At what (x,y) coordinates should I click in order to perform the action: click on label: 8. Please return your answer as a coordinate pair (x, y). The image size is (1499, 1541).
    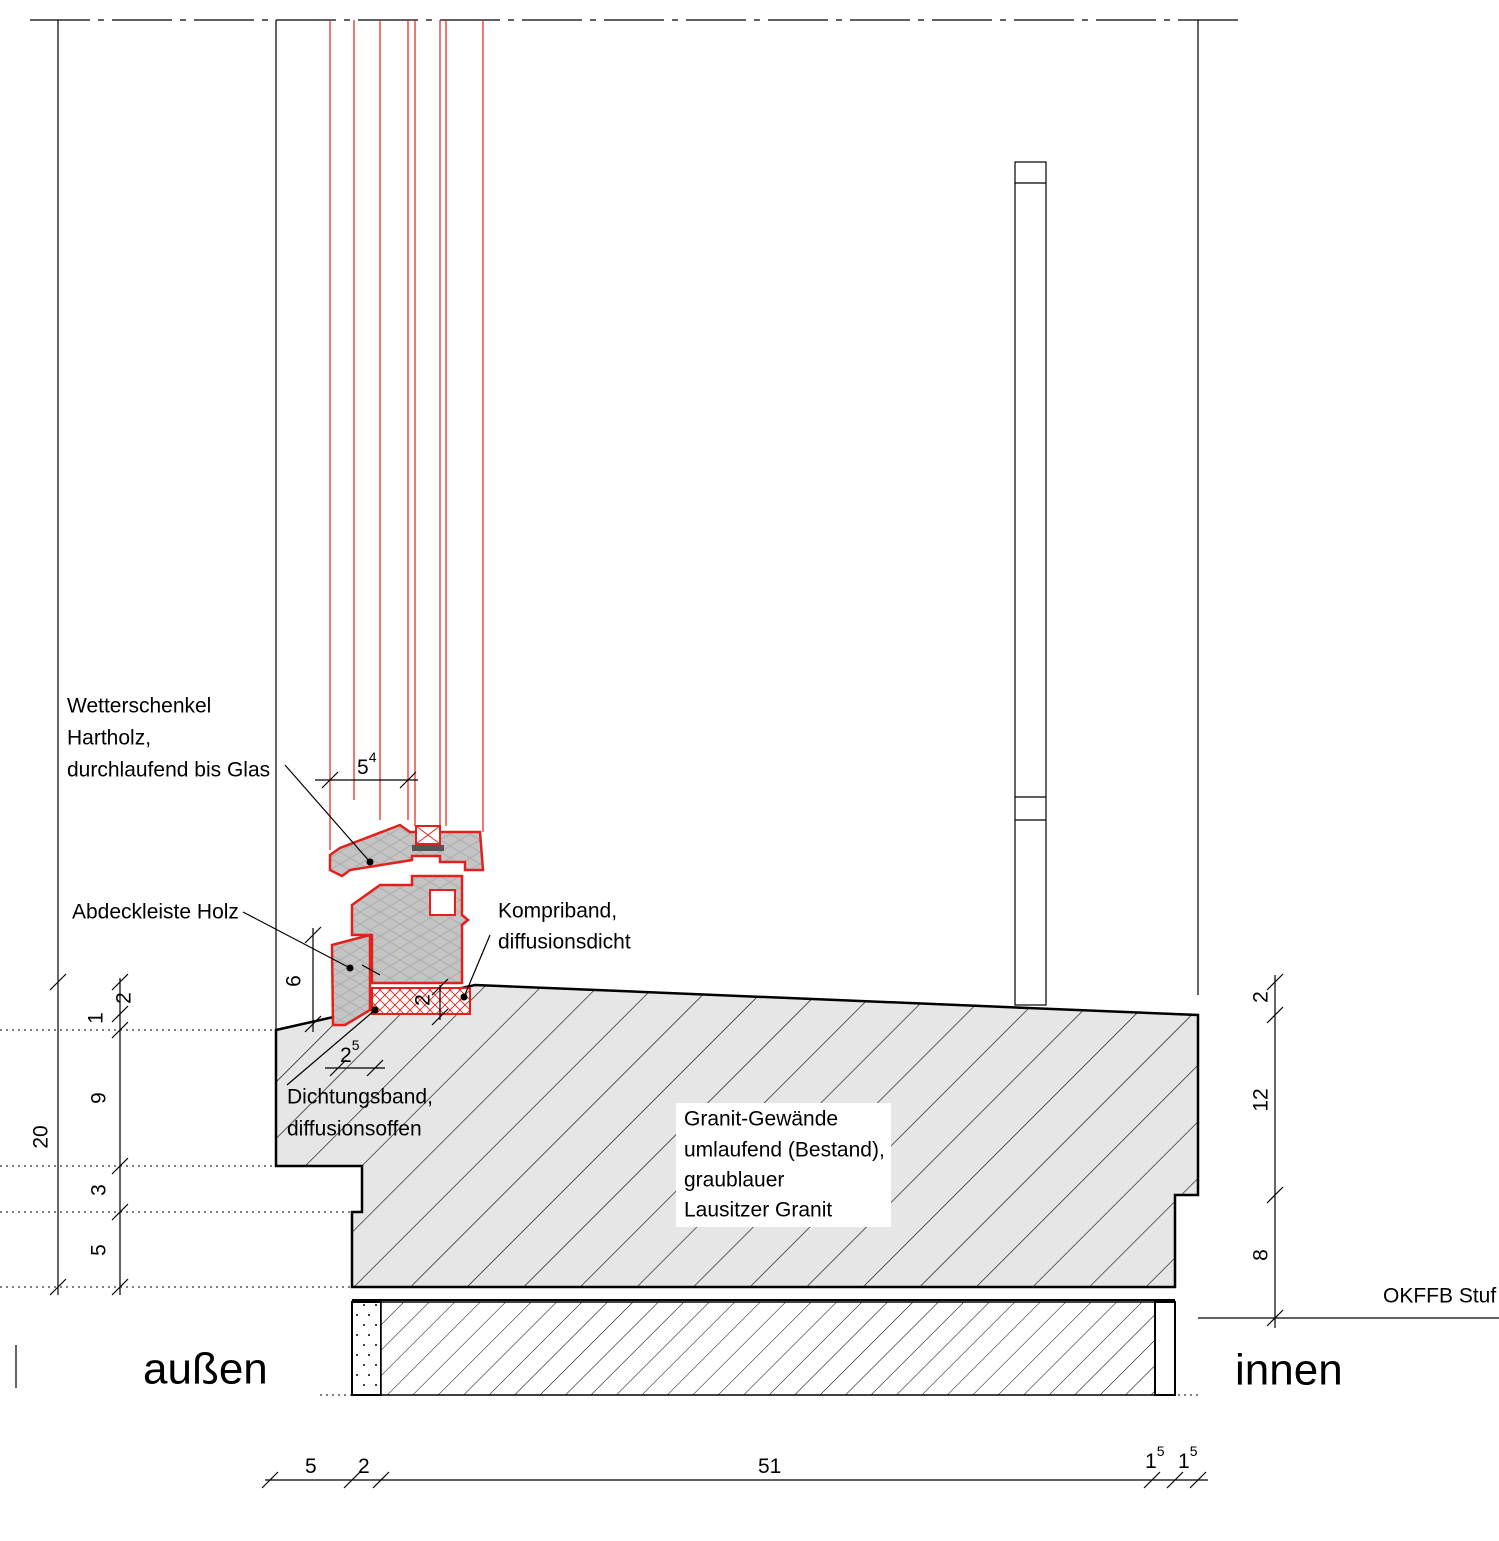
    Looking at the image, I should click on (1261, 1255).